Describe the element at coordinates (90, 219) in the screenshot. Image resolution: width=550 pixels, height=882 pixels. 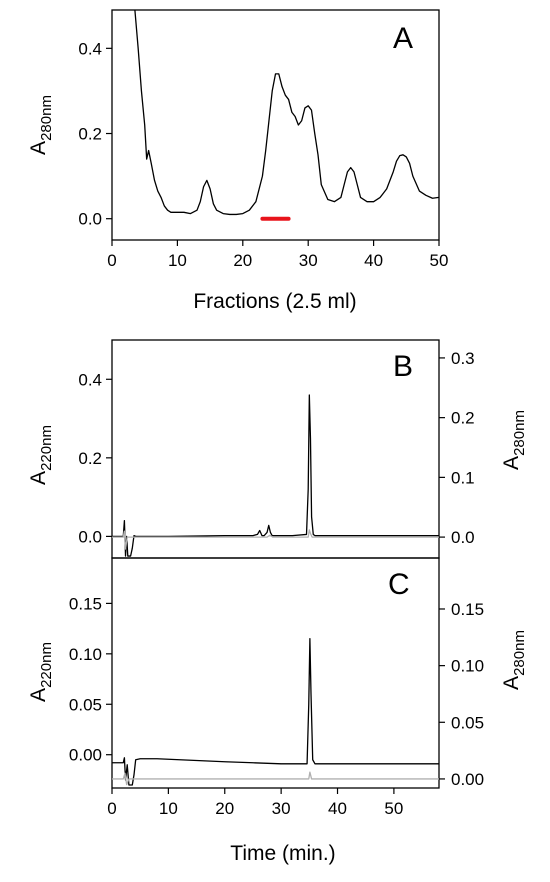
I see `panel-a-left-y-tick-label: 0.0` at that location.